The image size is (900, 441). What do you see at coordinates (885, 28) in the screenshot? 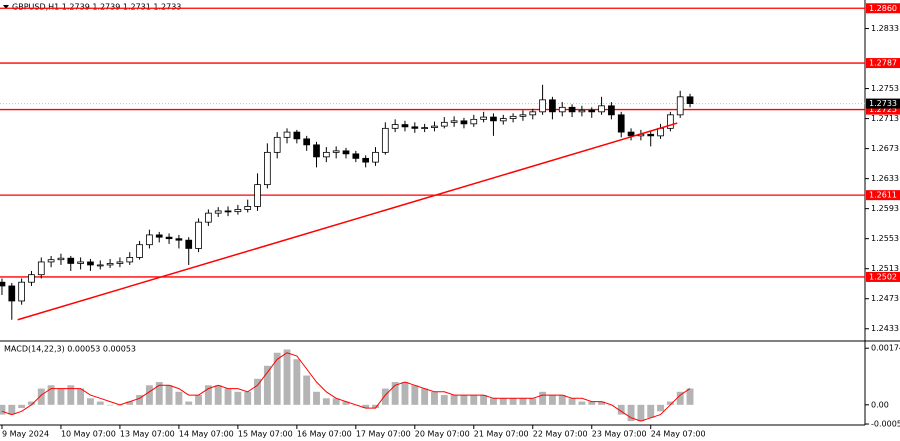
I see `y-tick-label: 1.2833` at bounding box center [885, 28].